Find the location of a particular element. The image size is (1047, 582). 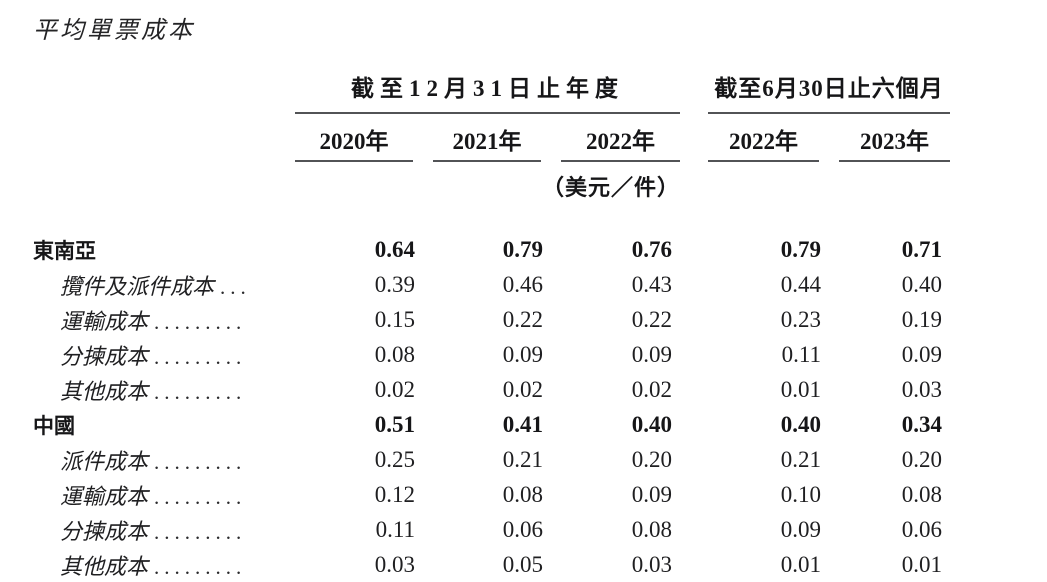

value-cell: 0.19 is located at coordinates (921, 319).